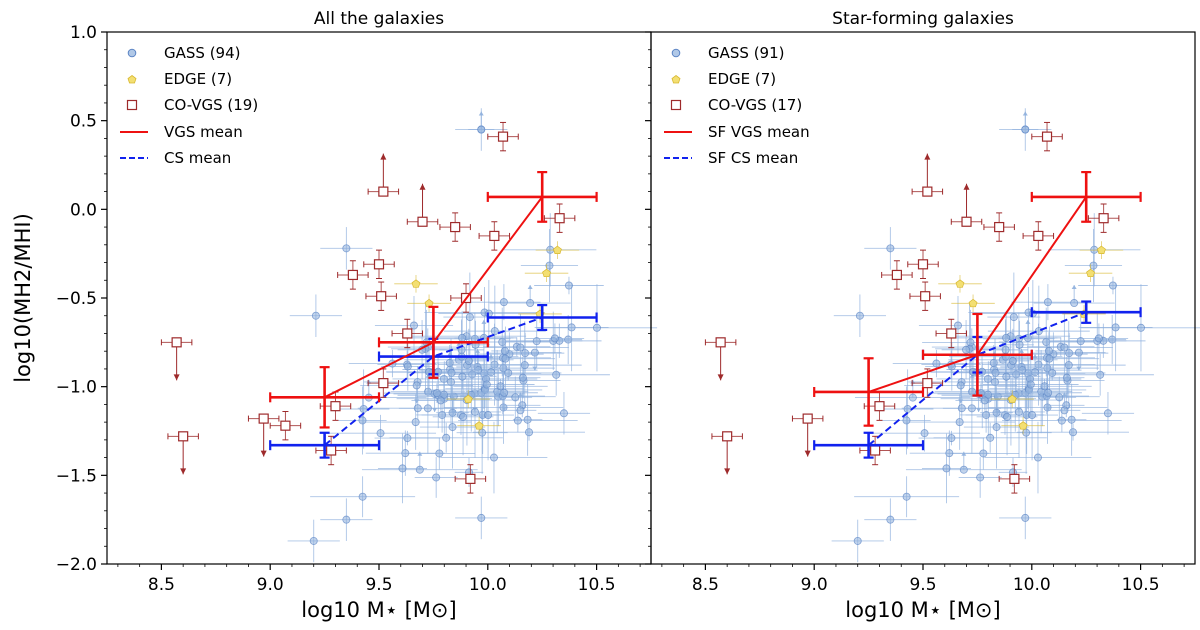 This screenshot has height=630, width=1200. I want to click on legend-edge-marker, so click(676, 79).